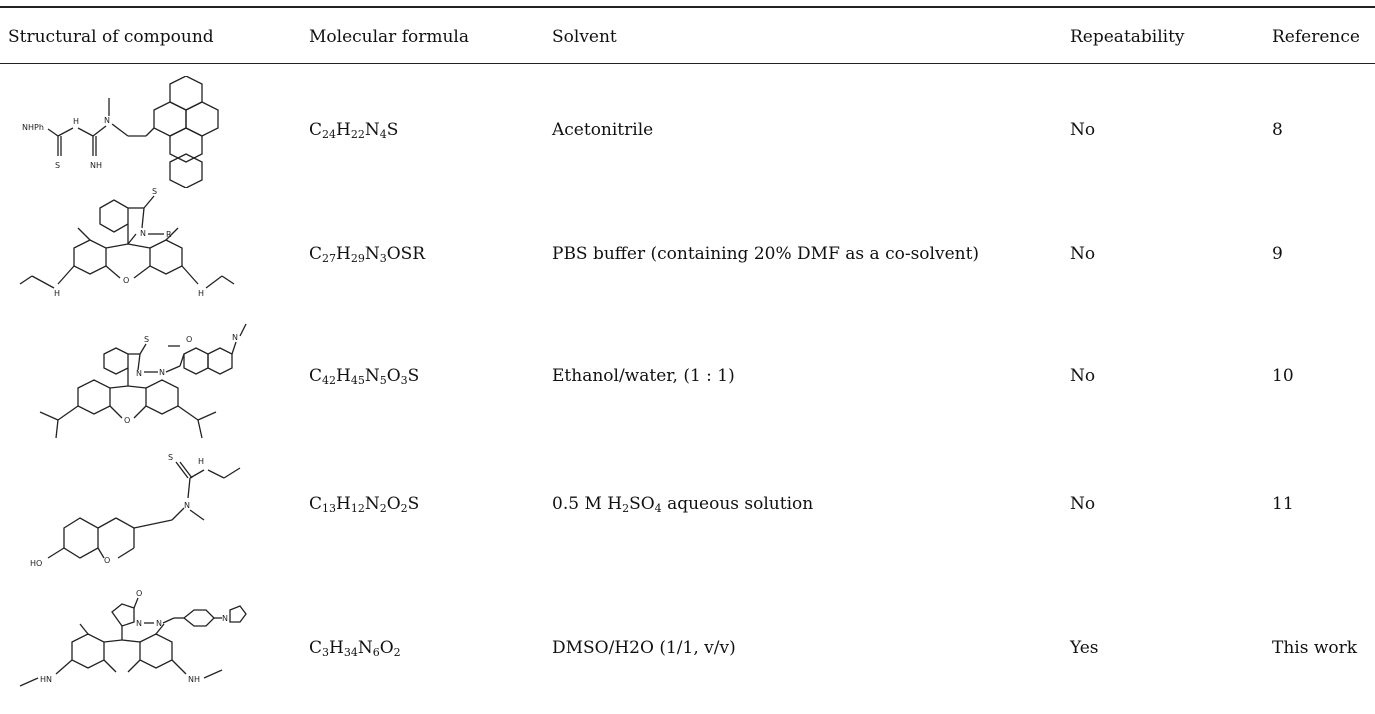  Describe the element at coordinates (36, 563) in the screenshot. I see `svg-text: HO` at that location.